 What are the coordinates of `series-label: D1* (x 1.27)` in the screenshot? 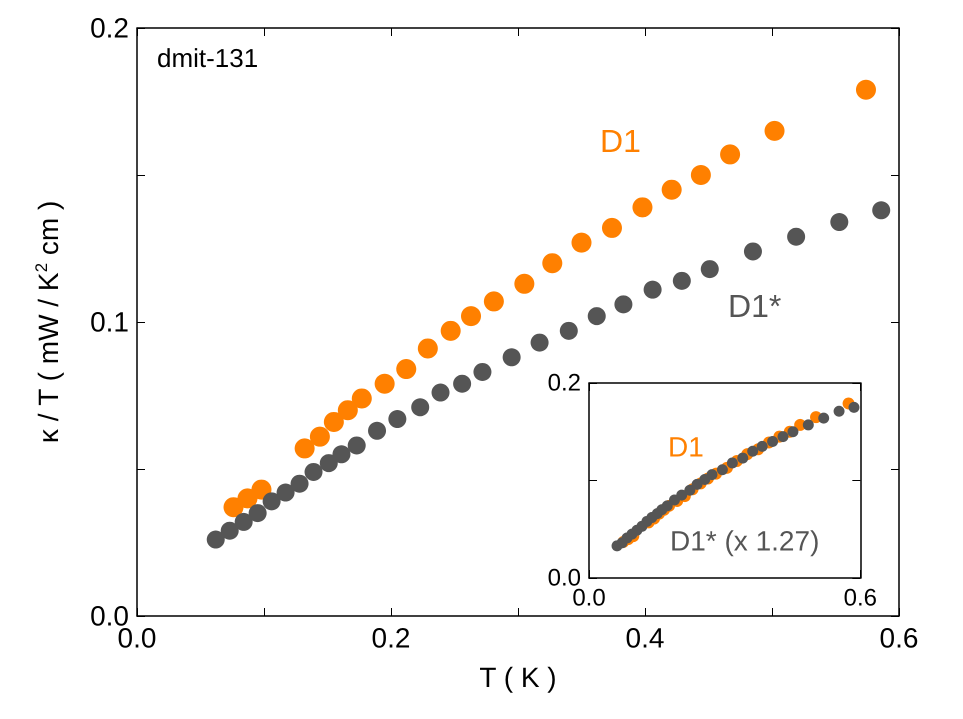 It's located at (745, 541).